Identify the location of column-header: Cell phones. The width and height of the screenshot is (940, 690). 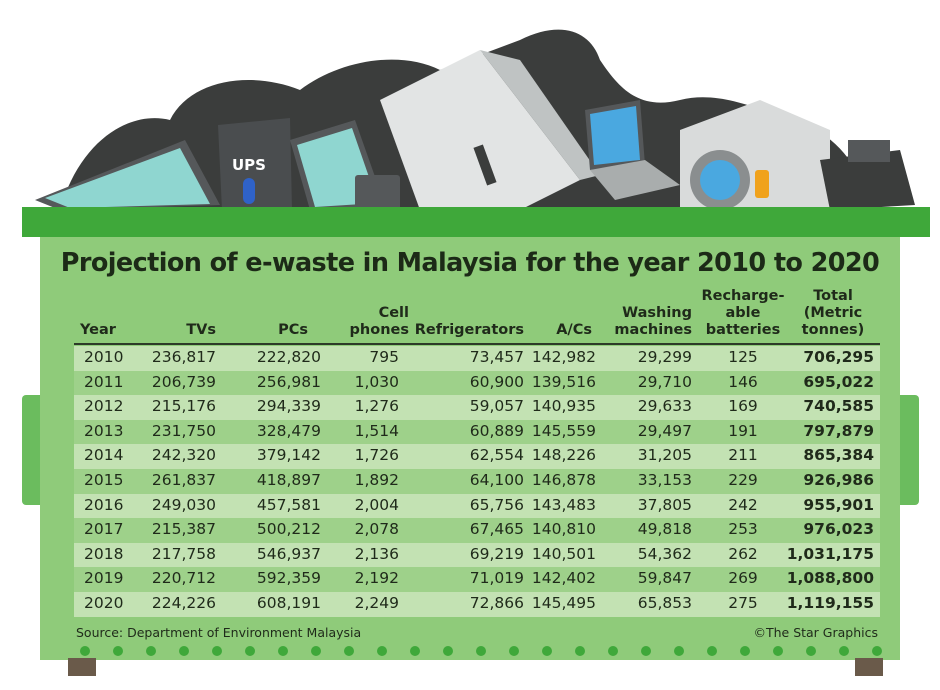
(379, 322).